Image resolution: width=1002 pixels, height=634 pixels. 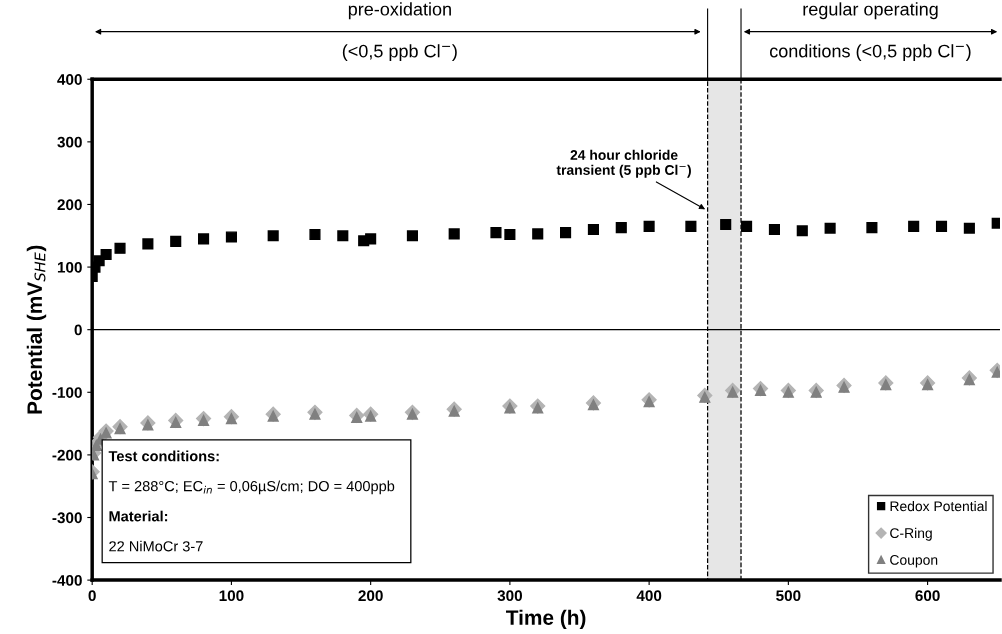 What do you see at coordinates (92, 596) in the screenshot?
I see `x-tick-label: 0` at bounding box center [92, 596].